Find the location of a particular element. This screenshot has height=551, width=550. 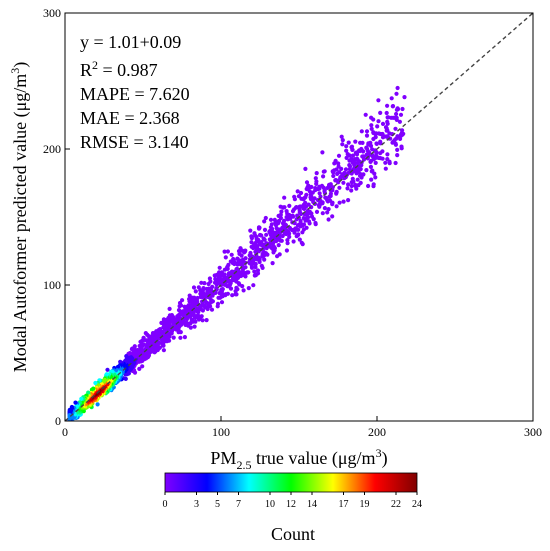

rmse-text: RMSE = 3.140 is located at coordinates (134, 142).